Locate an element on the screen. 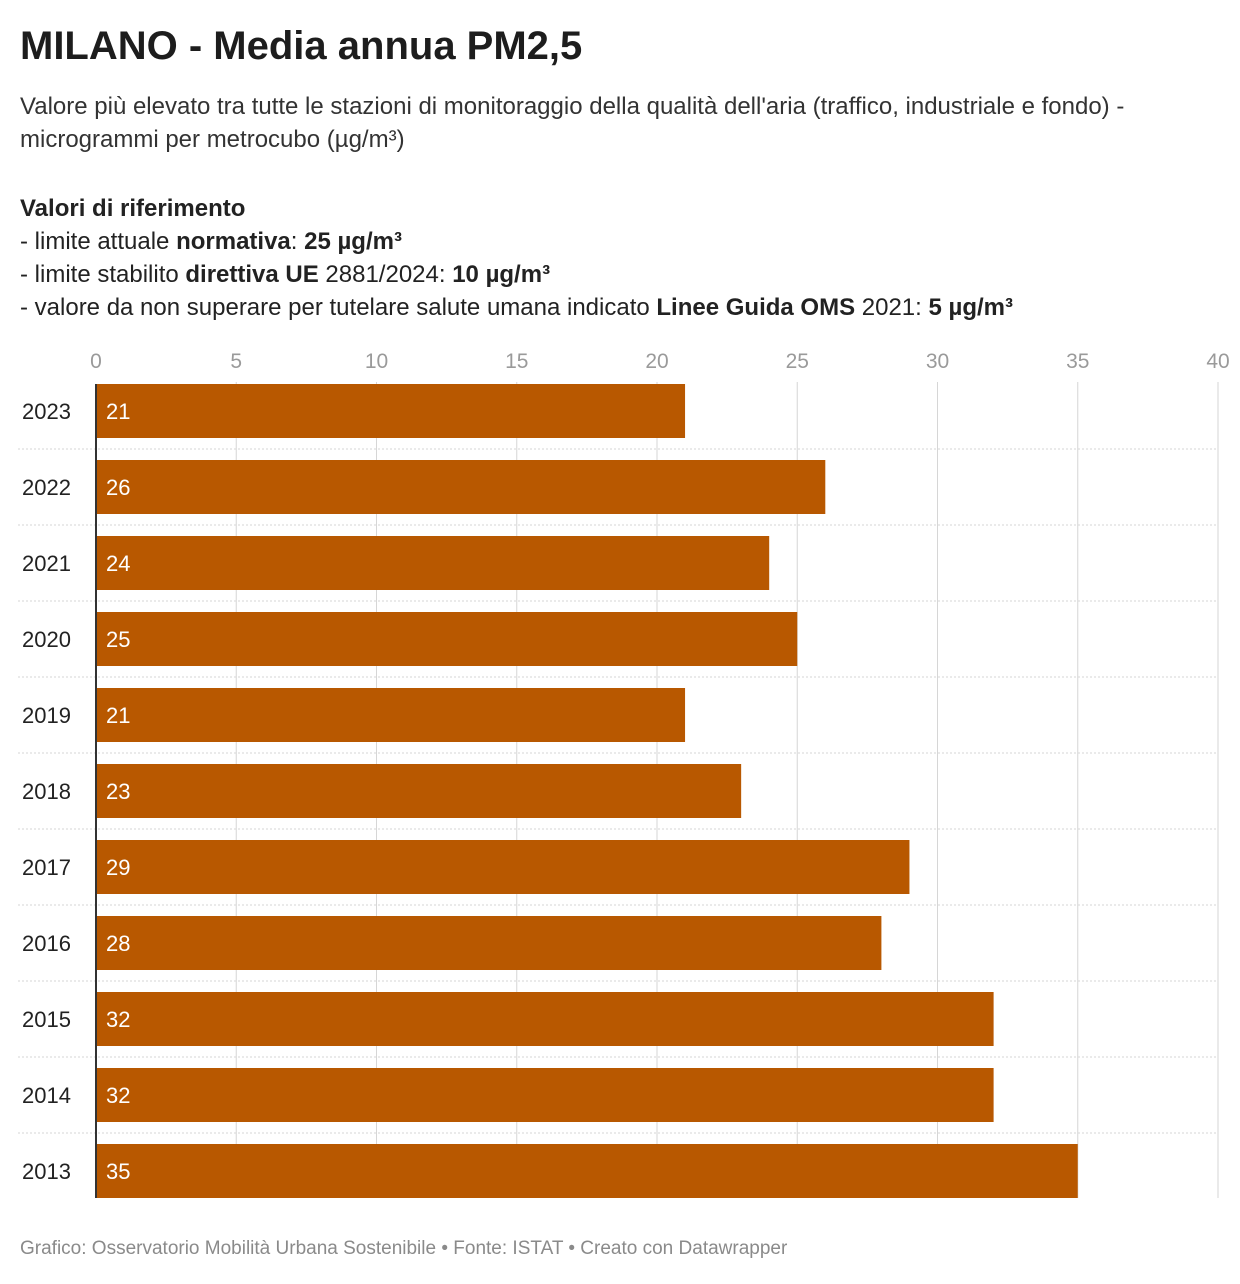 This screenshot has height=1284, width=1240. x-tick-label: 30 is located at coordinates (937, 361).